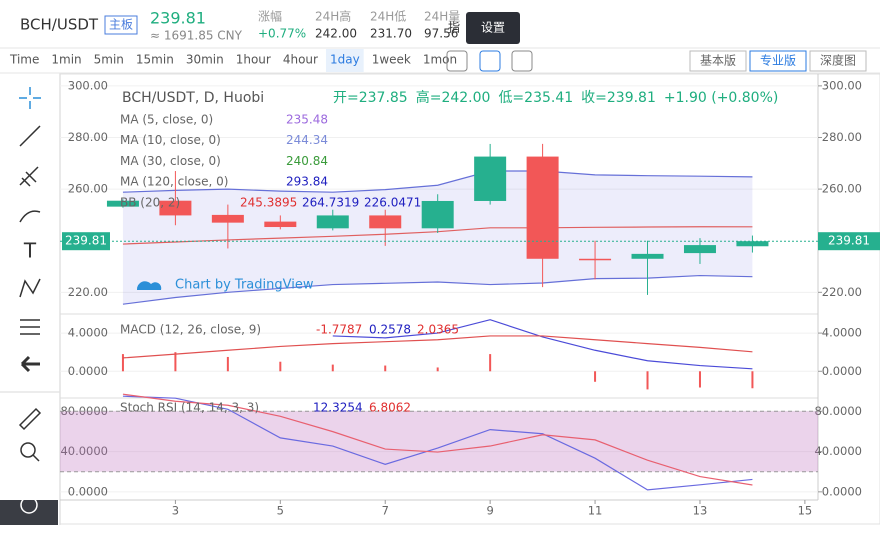 This screenshot has height=538, width=880. Describe the element at coordinates (88, 292) in the screenshot. I see `y-tick-label: 220.00` at that location.